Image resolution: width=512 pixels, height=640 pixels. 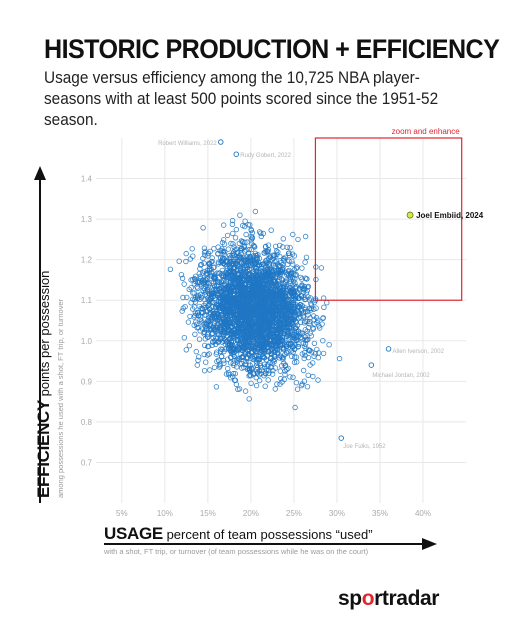 What do you see at coordinates (44, 335) in the screenshot?
I see `y-axis-title-rest: points per possession` at bounding box center [44, 335].